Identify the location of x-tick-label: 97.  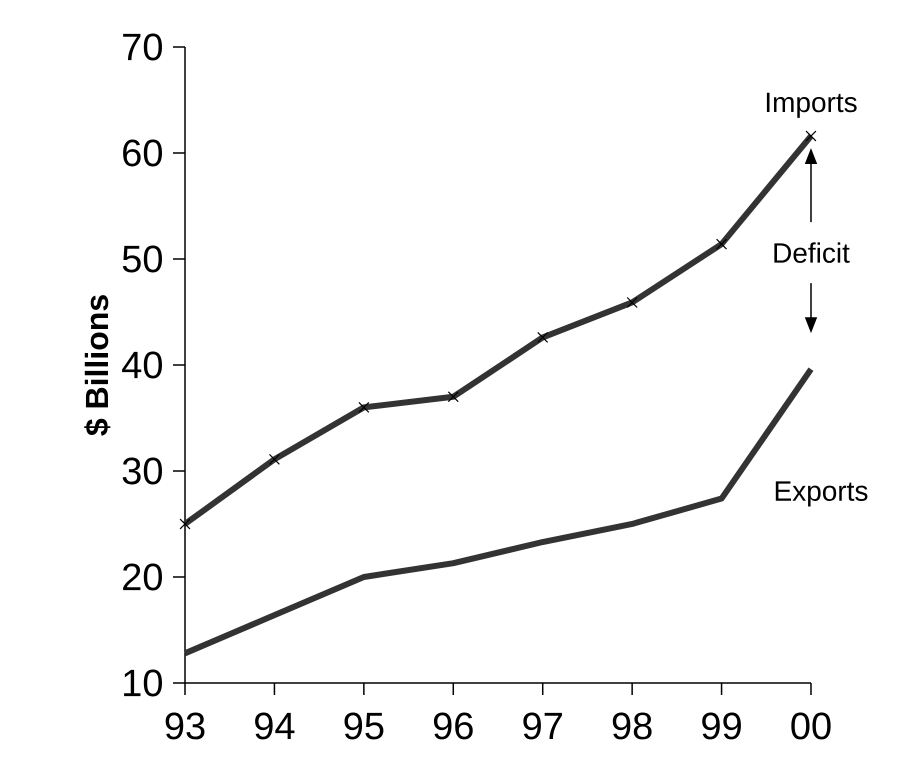
(542, 726).